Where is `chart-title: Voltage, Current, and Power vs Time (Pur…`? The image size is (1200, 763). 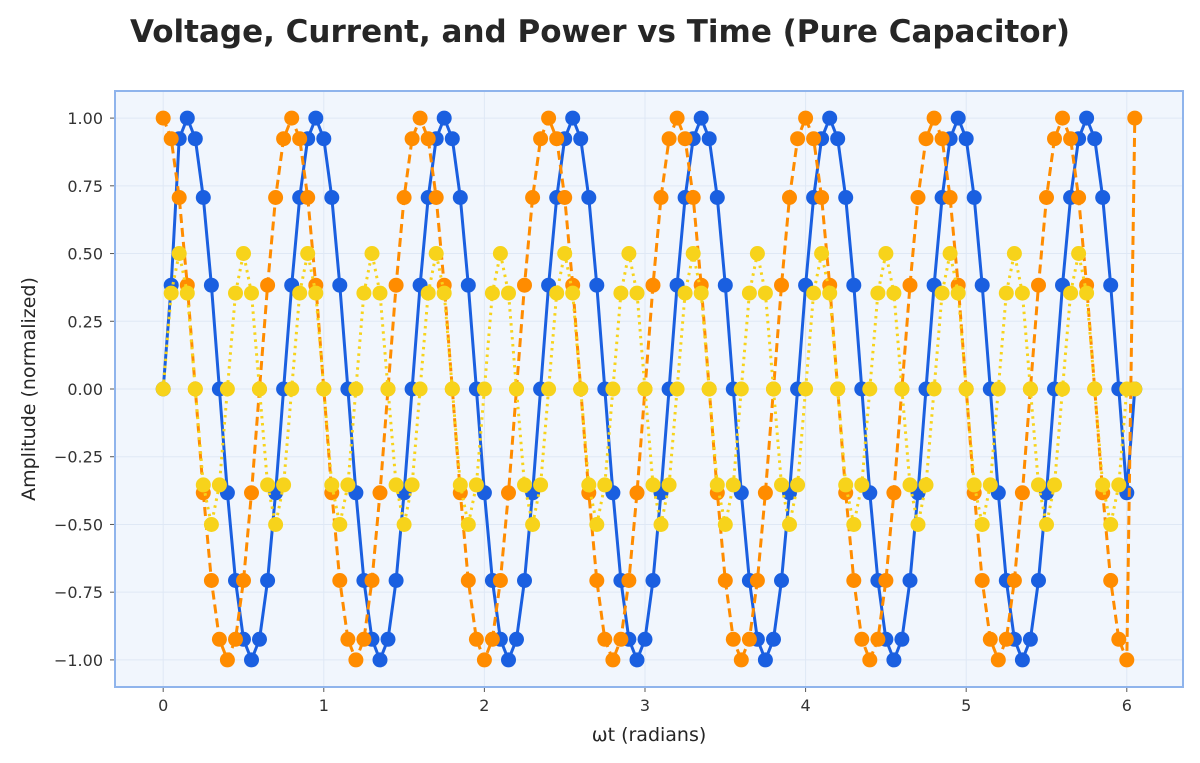
chart-title: Voltage, Current, and Power vs Time (Pur… is located at coordinates (600, 32).